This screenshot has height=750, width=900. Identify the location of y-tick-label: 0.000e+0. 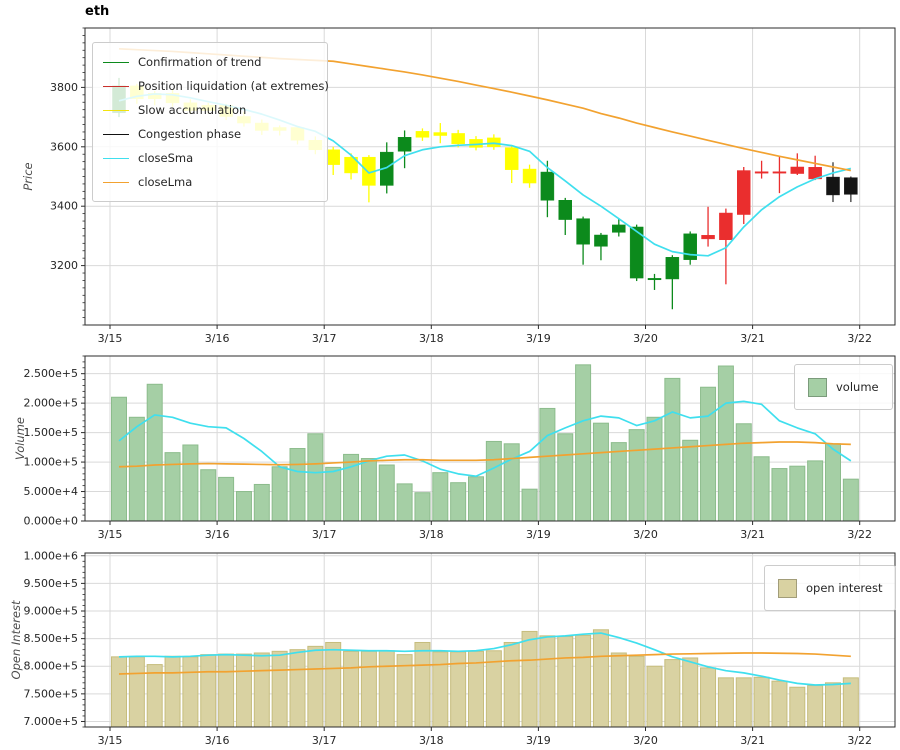
(51, 521).